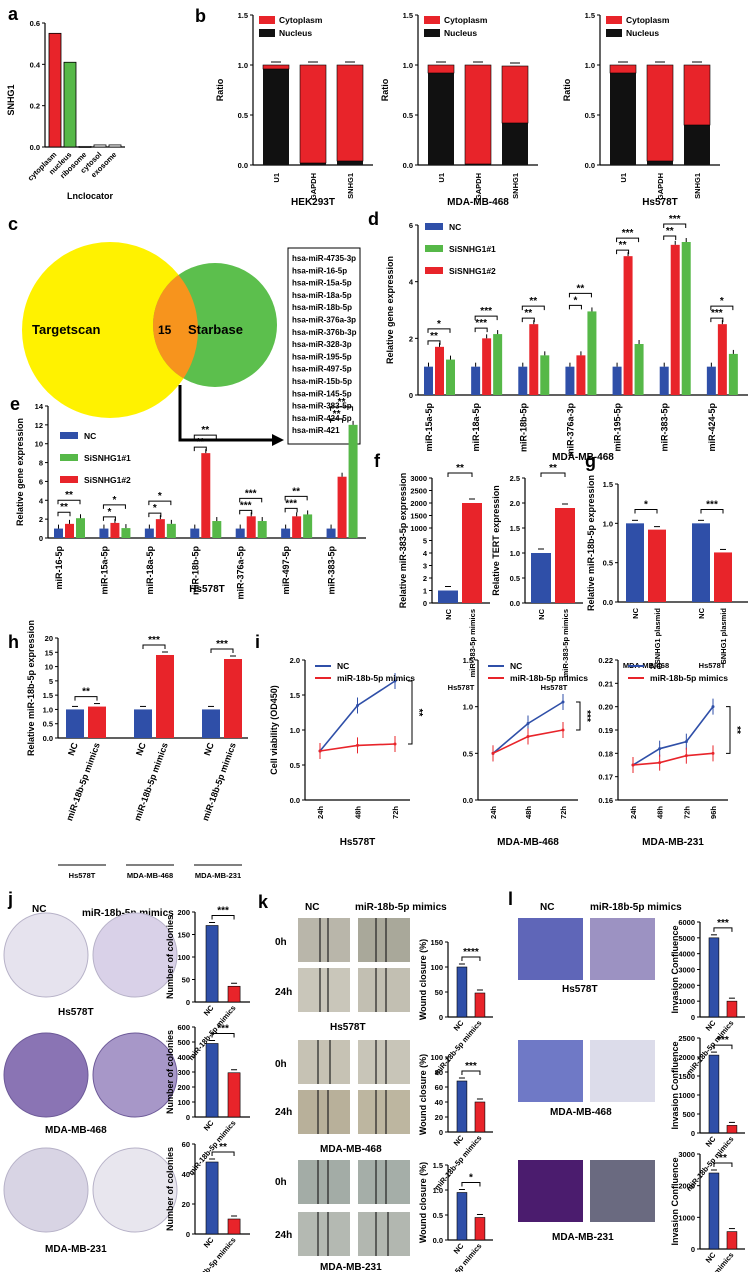 The width and height of the screenshot is (755, 1272). What do you see at coordinates (20, 472) in the screenshot?
I see `e-ylabel: Relative gene expression` at bounding box center [20, 472].